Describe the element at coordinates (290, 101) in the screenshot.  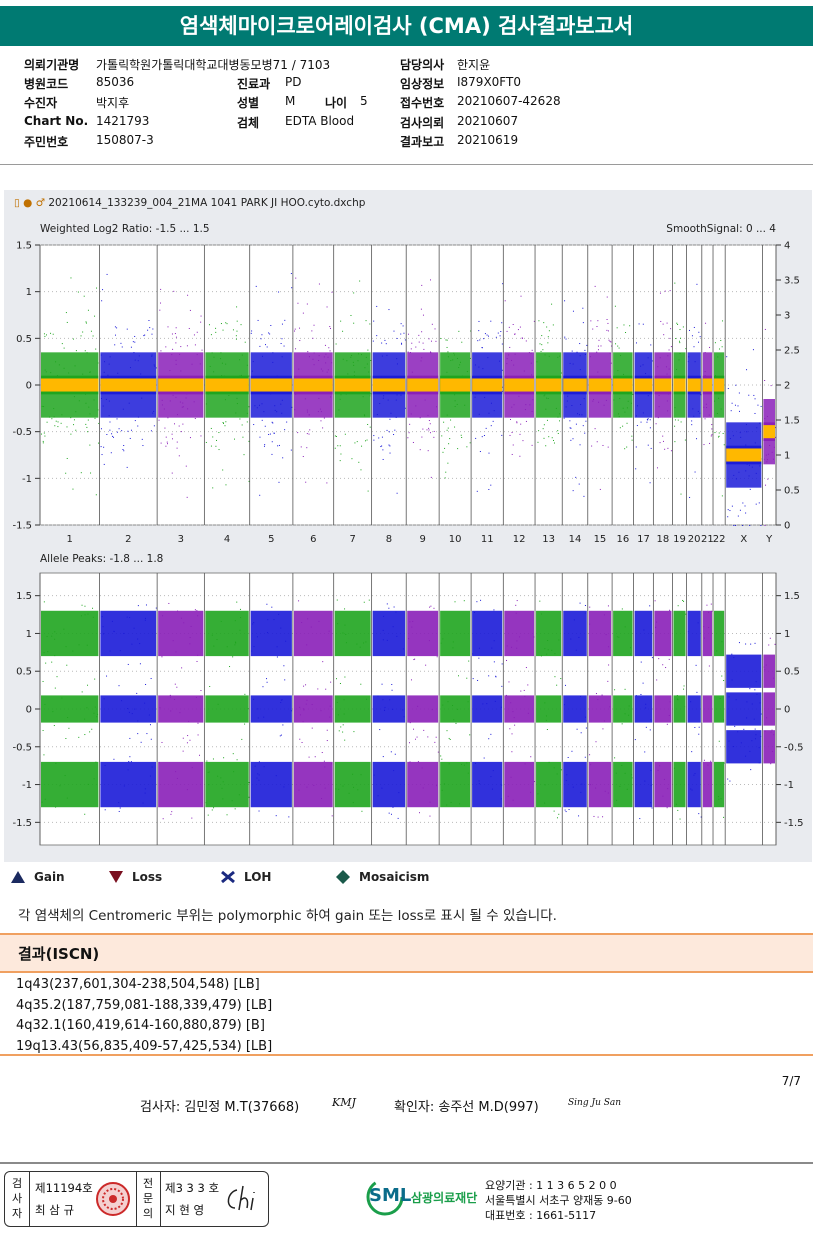
I see `sex-value: M` at that location.